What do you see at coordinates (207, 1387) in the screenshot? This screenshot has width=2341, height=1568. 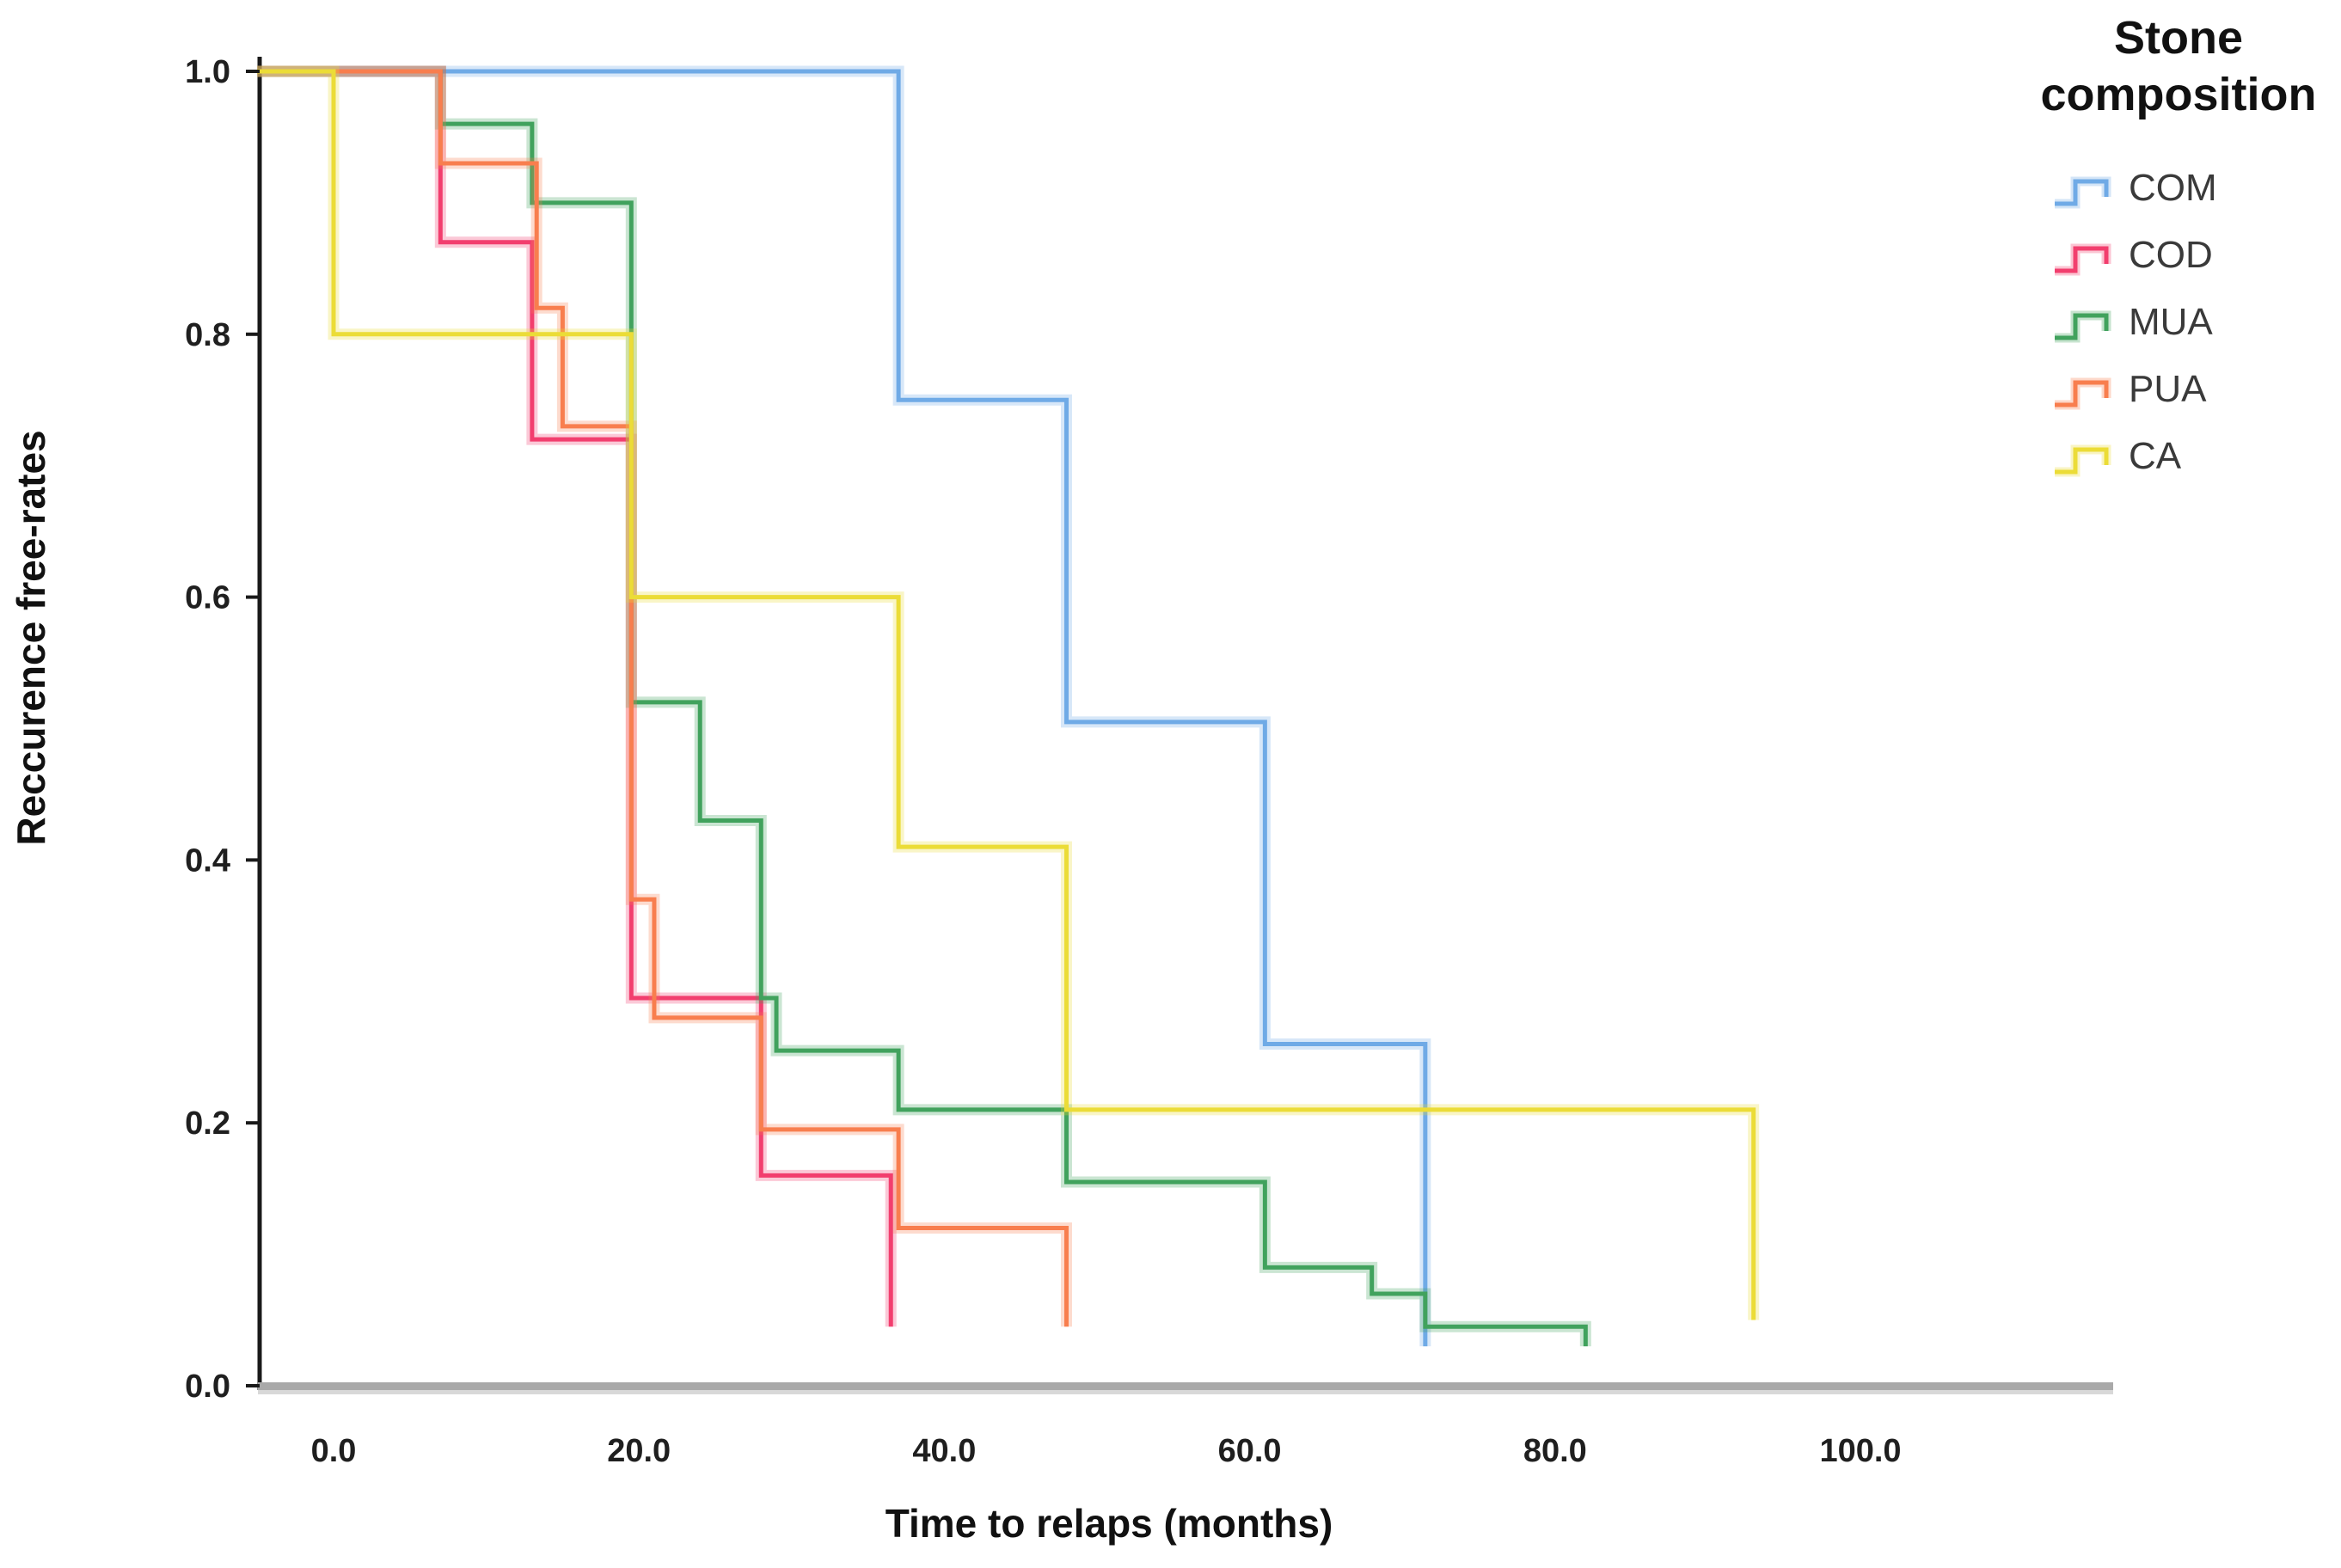 I see `y-tick-label-0.0: 0.0` at bounding box center [207, 1387].